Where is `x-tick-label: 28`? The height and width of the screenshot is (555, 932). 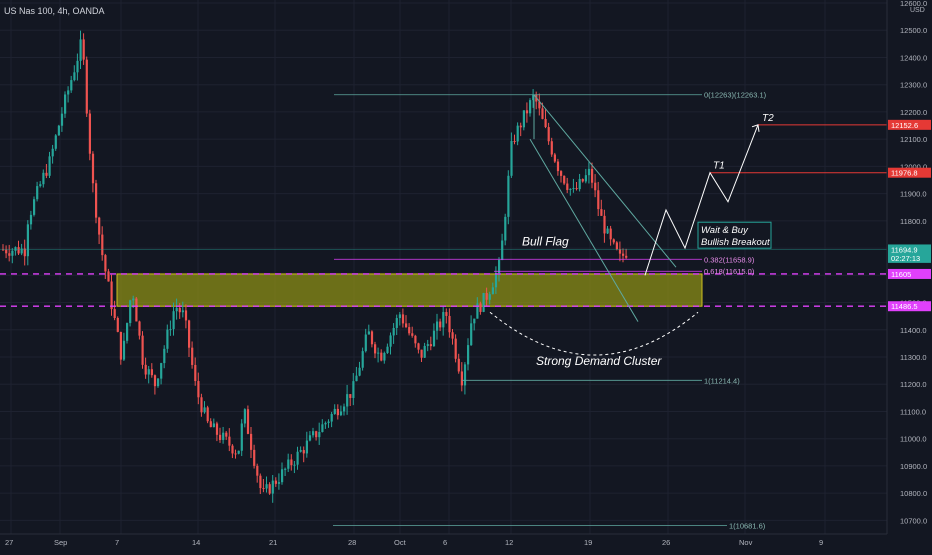
x-tick-label: 28 is located at coordinates (352, 542).